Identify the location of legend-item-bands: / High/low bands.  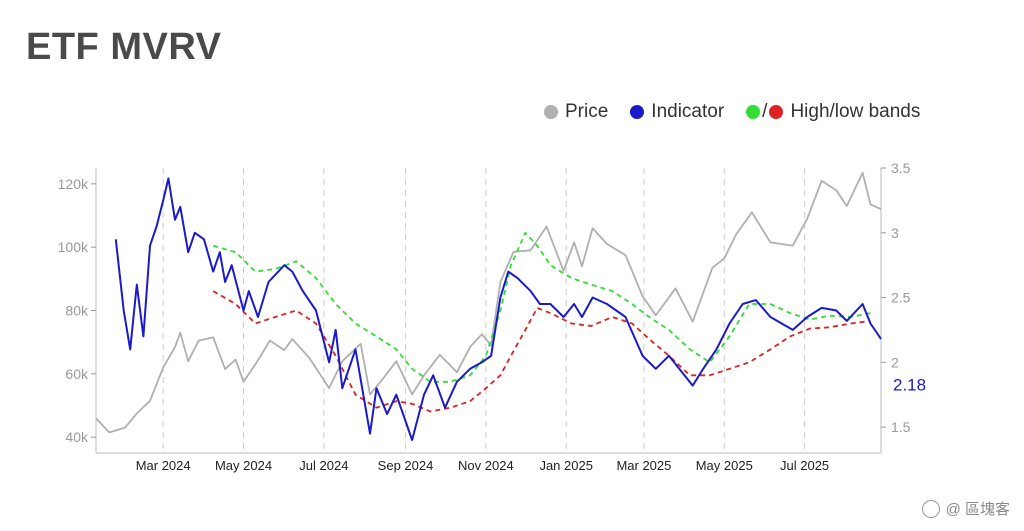
(833, 112).